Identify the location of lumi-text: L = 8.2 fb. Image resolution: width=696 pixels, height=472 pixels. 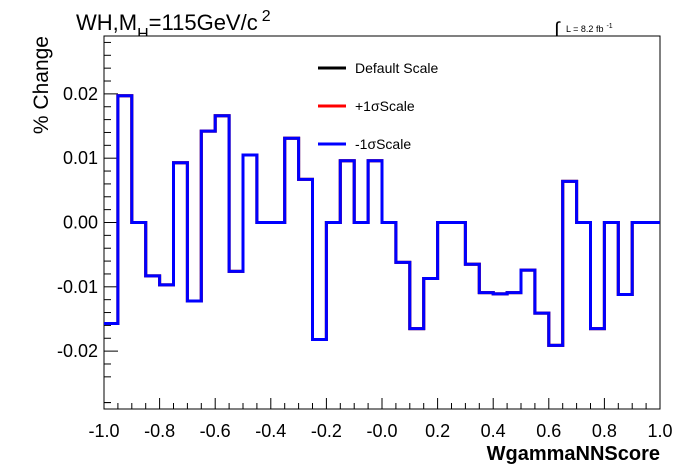
(584, 29).